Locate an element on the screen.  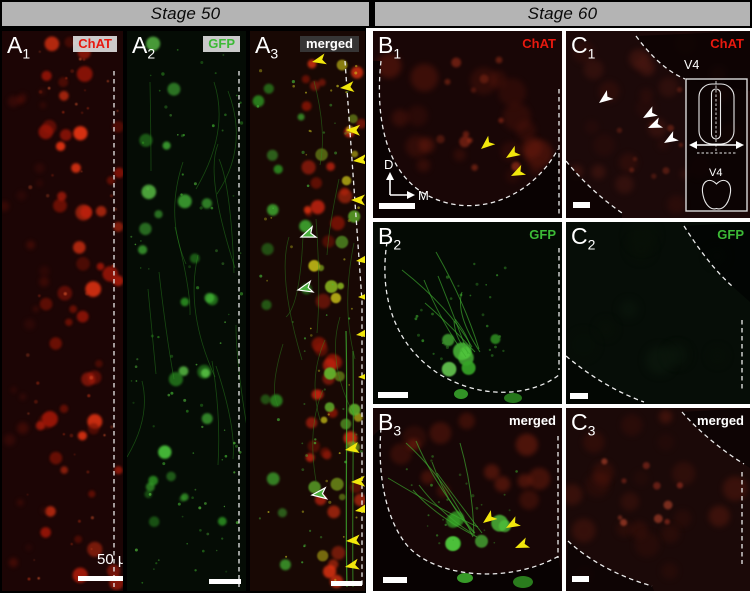
stage60-title: Stage 60 is located at coordinates (562, 13).